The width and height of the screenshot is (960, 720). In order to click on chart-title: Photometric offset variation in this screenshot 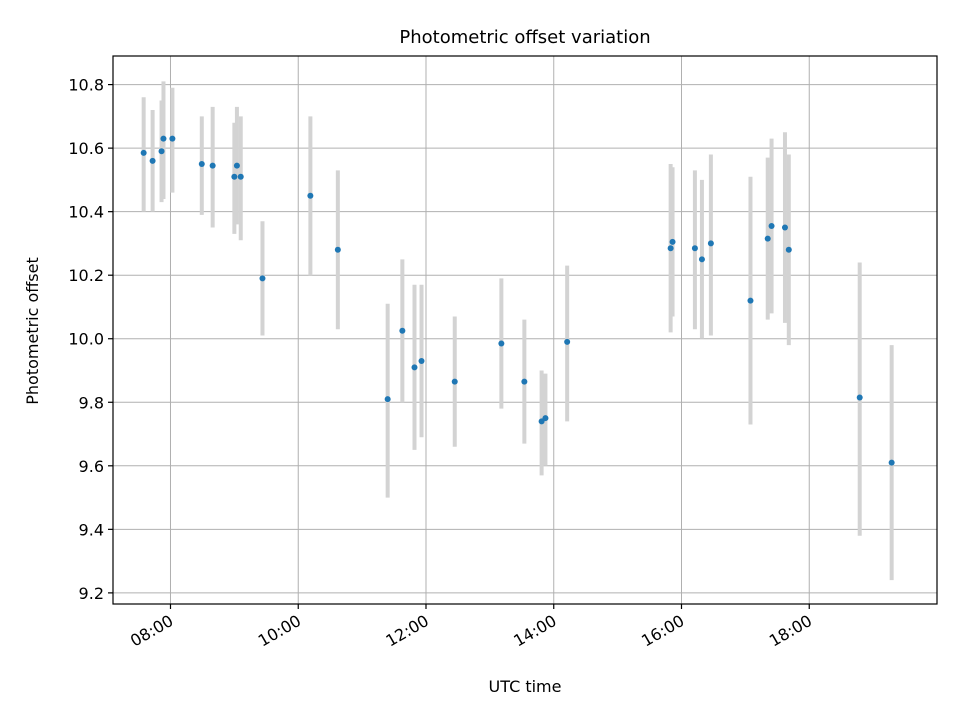, I will do `click(524, 37)`.